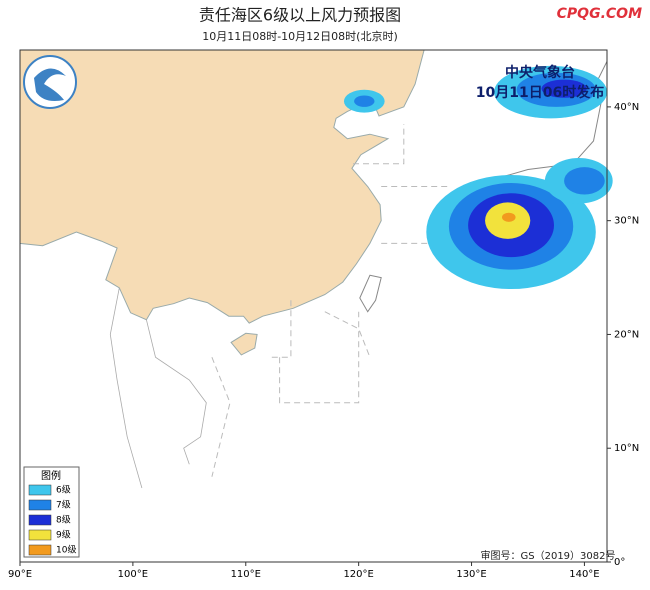 Image resolution: width=650 pixels, height=590 pixels. Describe the element at coordinates (300, 36) in the screenshot. I see `subtitle: 10月11日08时-10月12日08时(北京时)` at that location.